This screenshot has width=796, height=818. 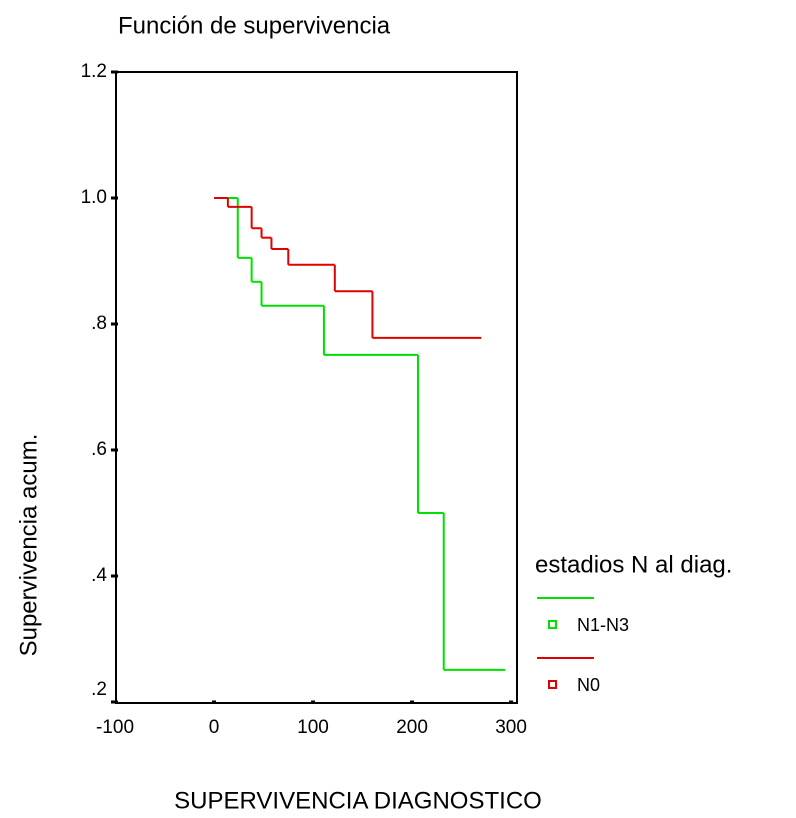 I want to click on y-tick-label: .2, so click(x=99, y=689).